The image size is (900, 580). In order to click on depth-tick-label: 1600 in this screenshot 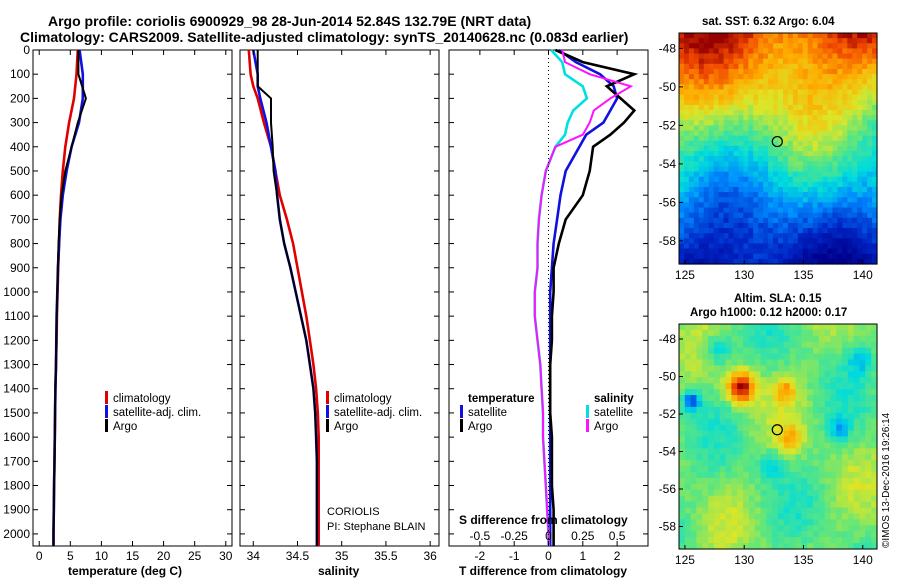, I will do `click(16, 437)`.